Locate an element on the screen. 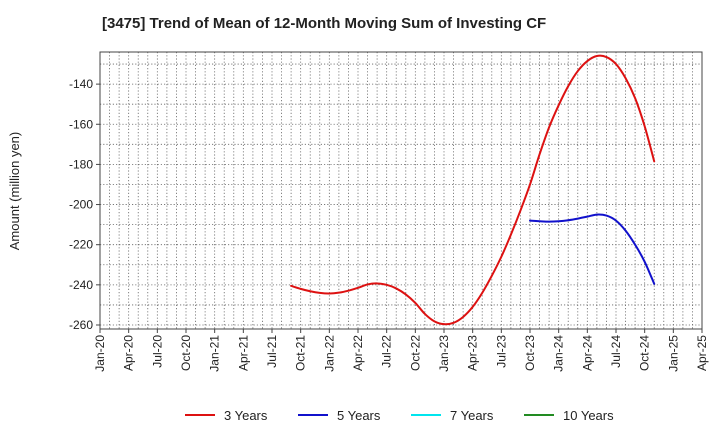 The height and width of the screenshot is (440, 720). legend-item-7-years: 7 Years is located at coordinates (452, 415).